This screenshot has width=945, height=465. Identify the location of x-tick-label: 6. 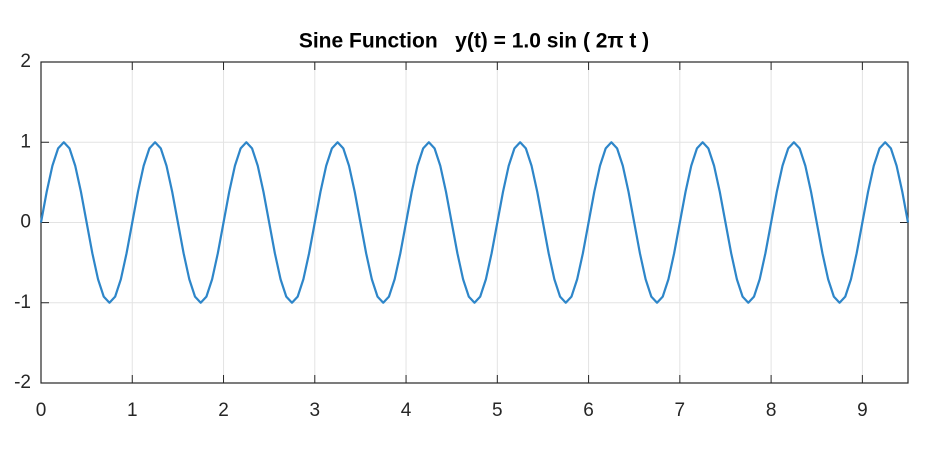
(588, 410).